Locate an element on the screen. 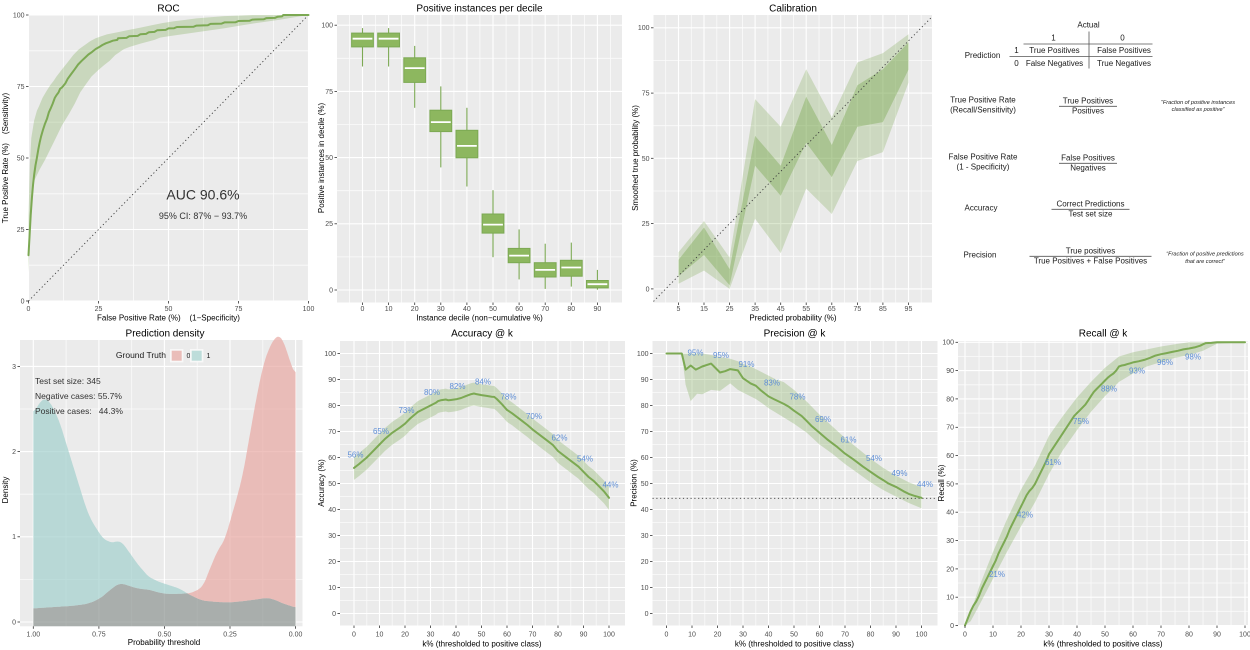 The height and width of the screenshot is (650, 1250). svg-text: 82% is located at coordinates (457, 386).